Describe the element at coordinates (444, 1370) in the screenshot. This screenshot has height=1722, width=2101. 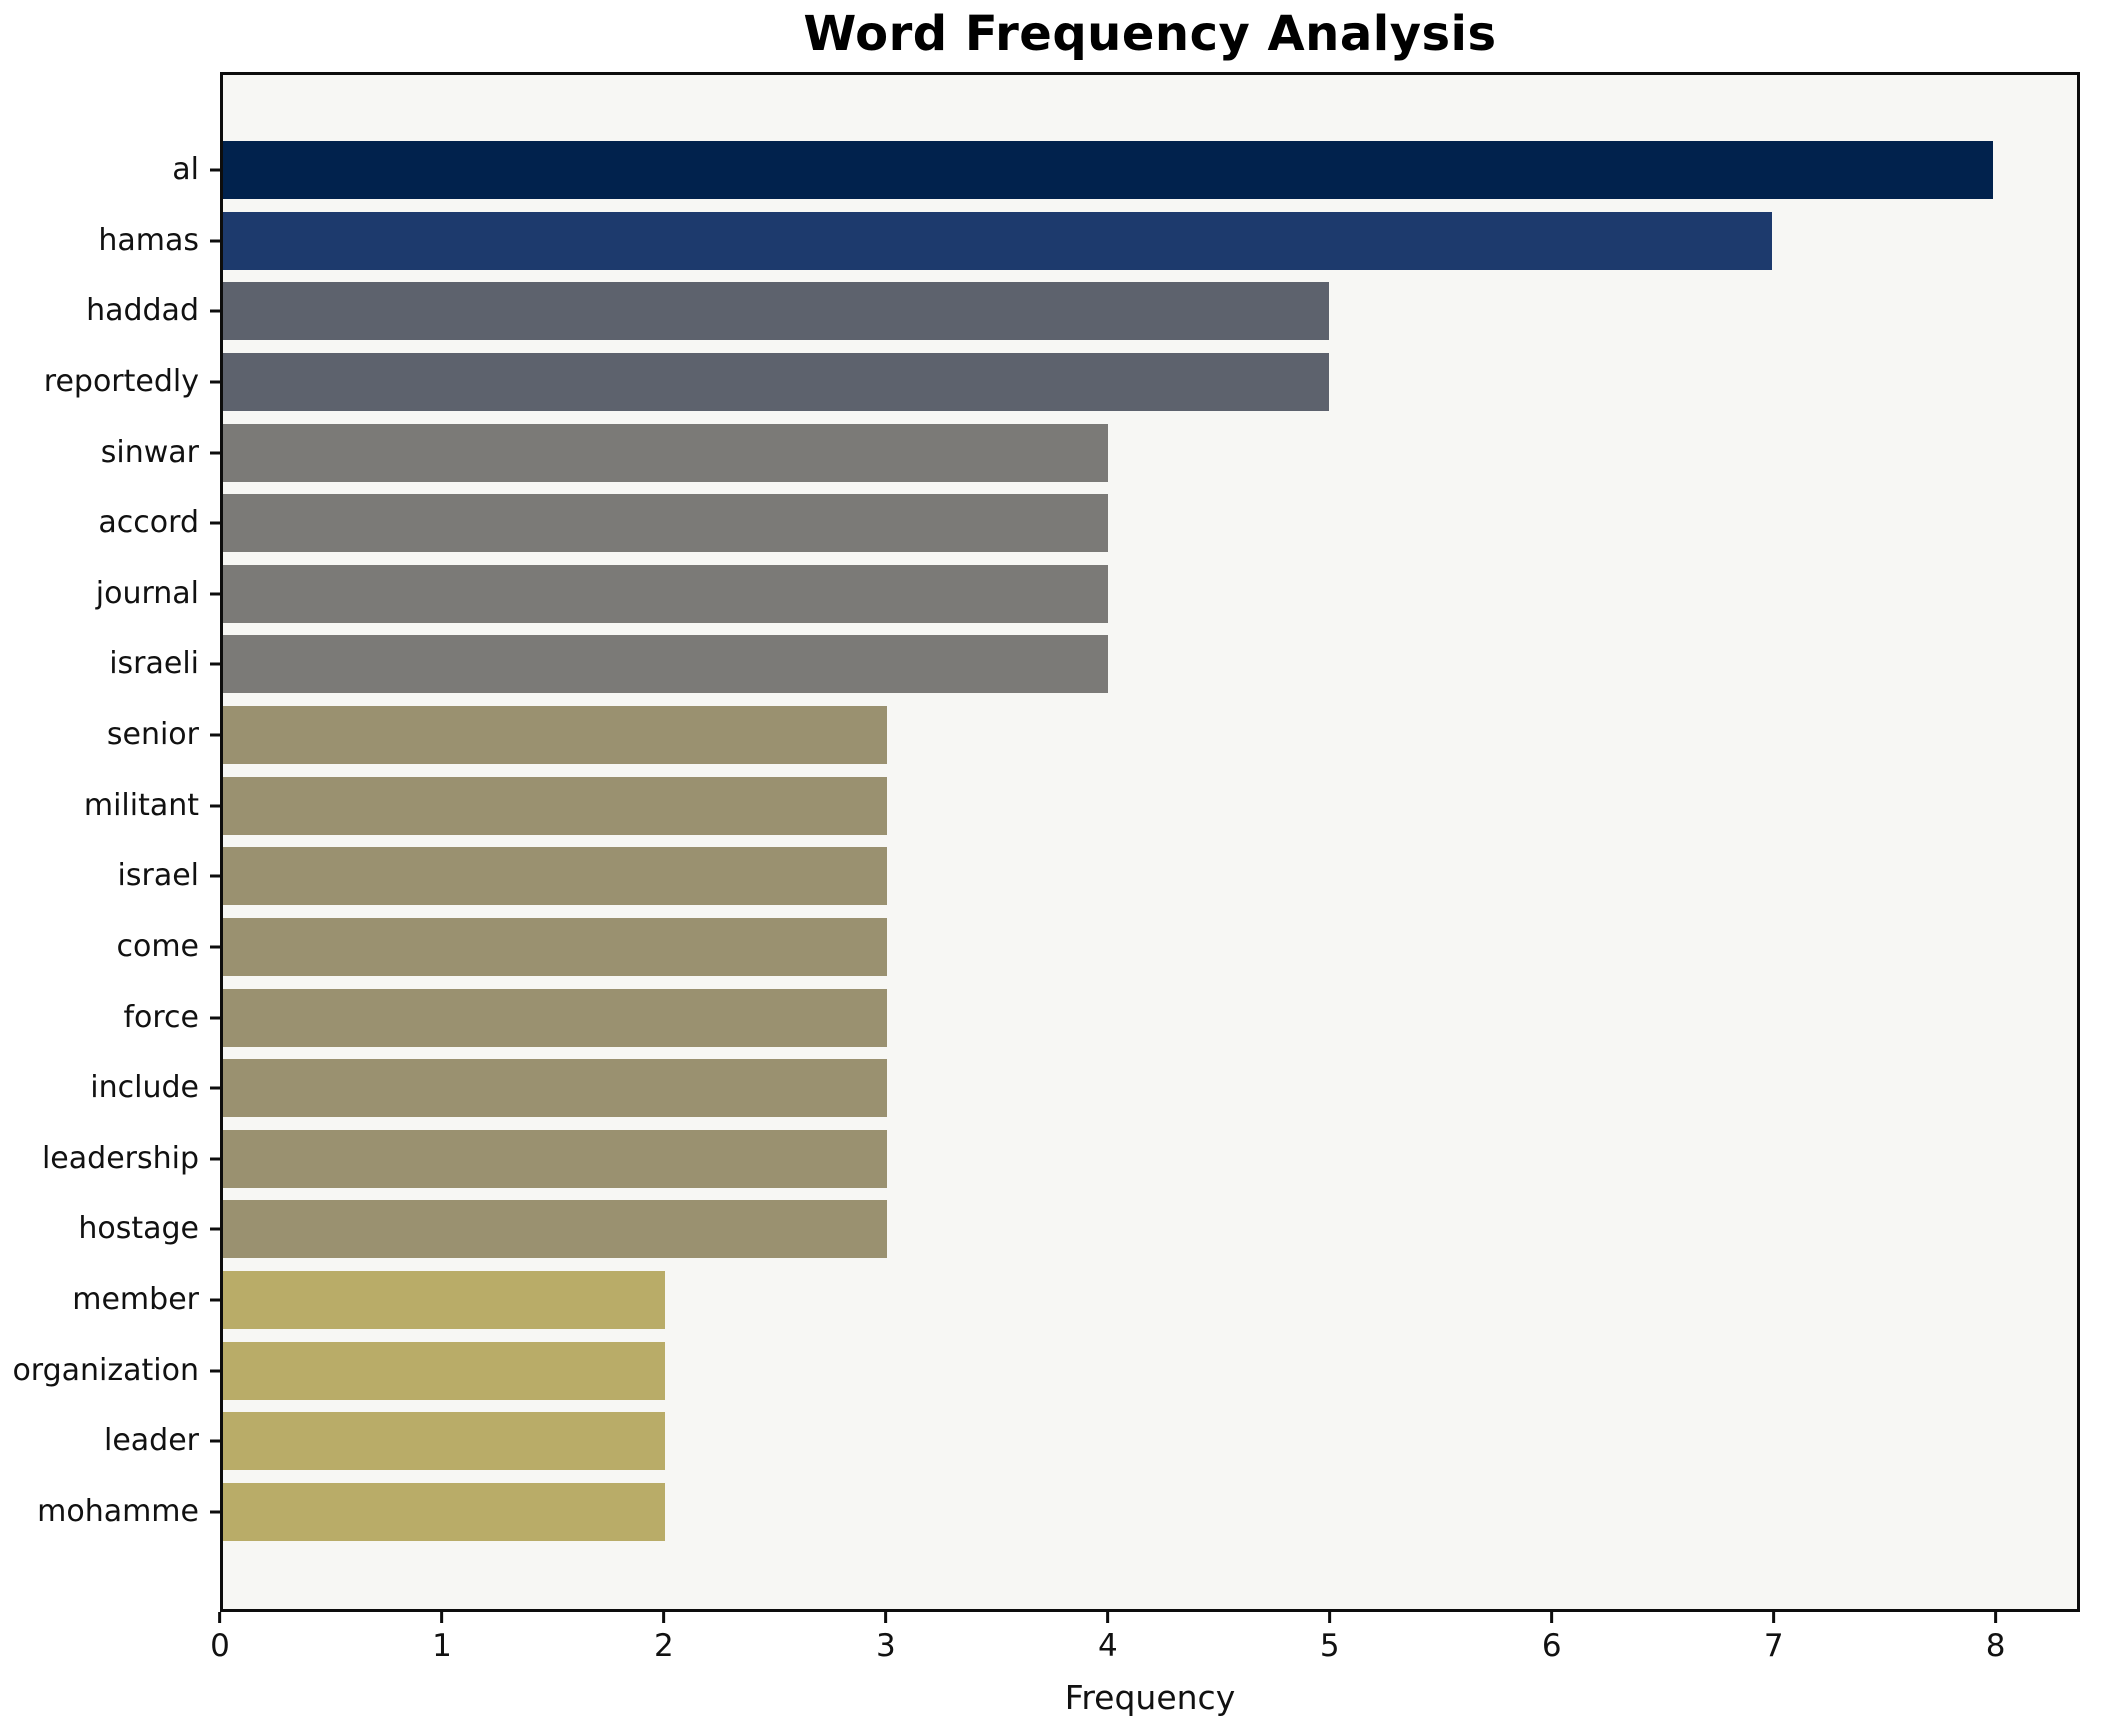
I see `bar-organization` at that location.